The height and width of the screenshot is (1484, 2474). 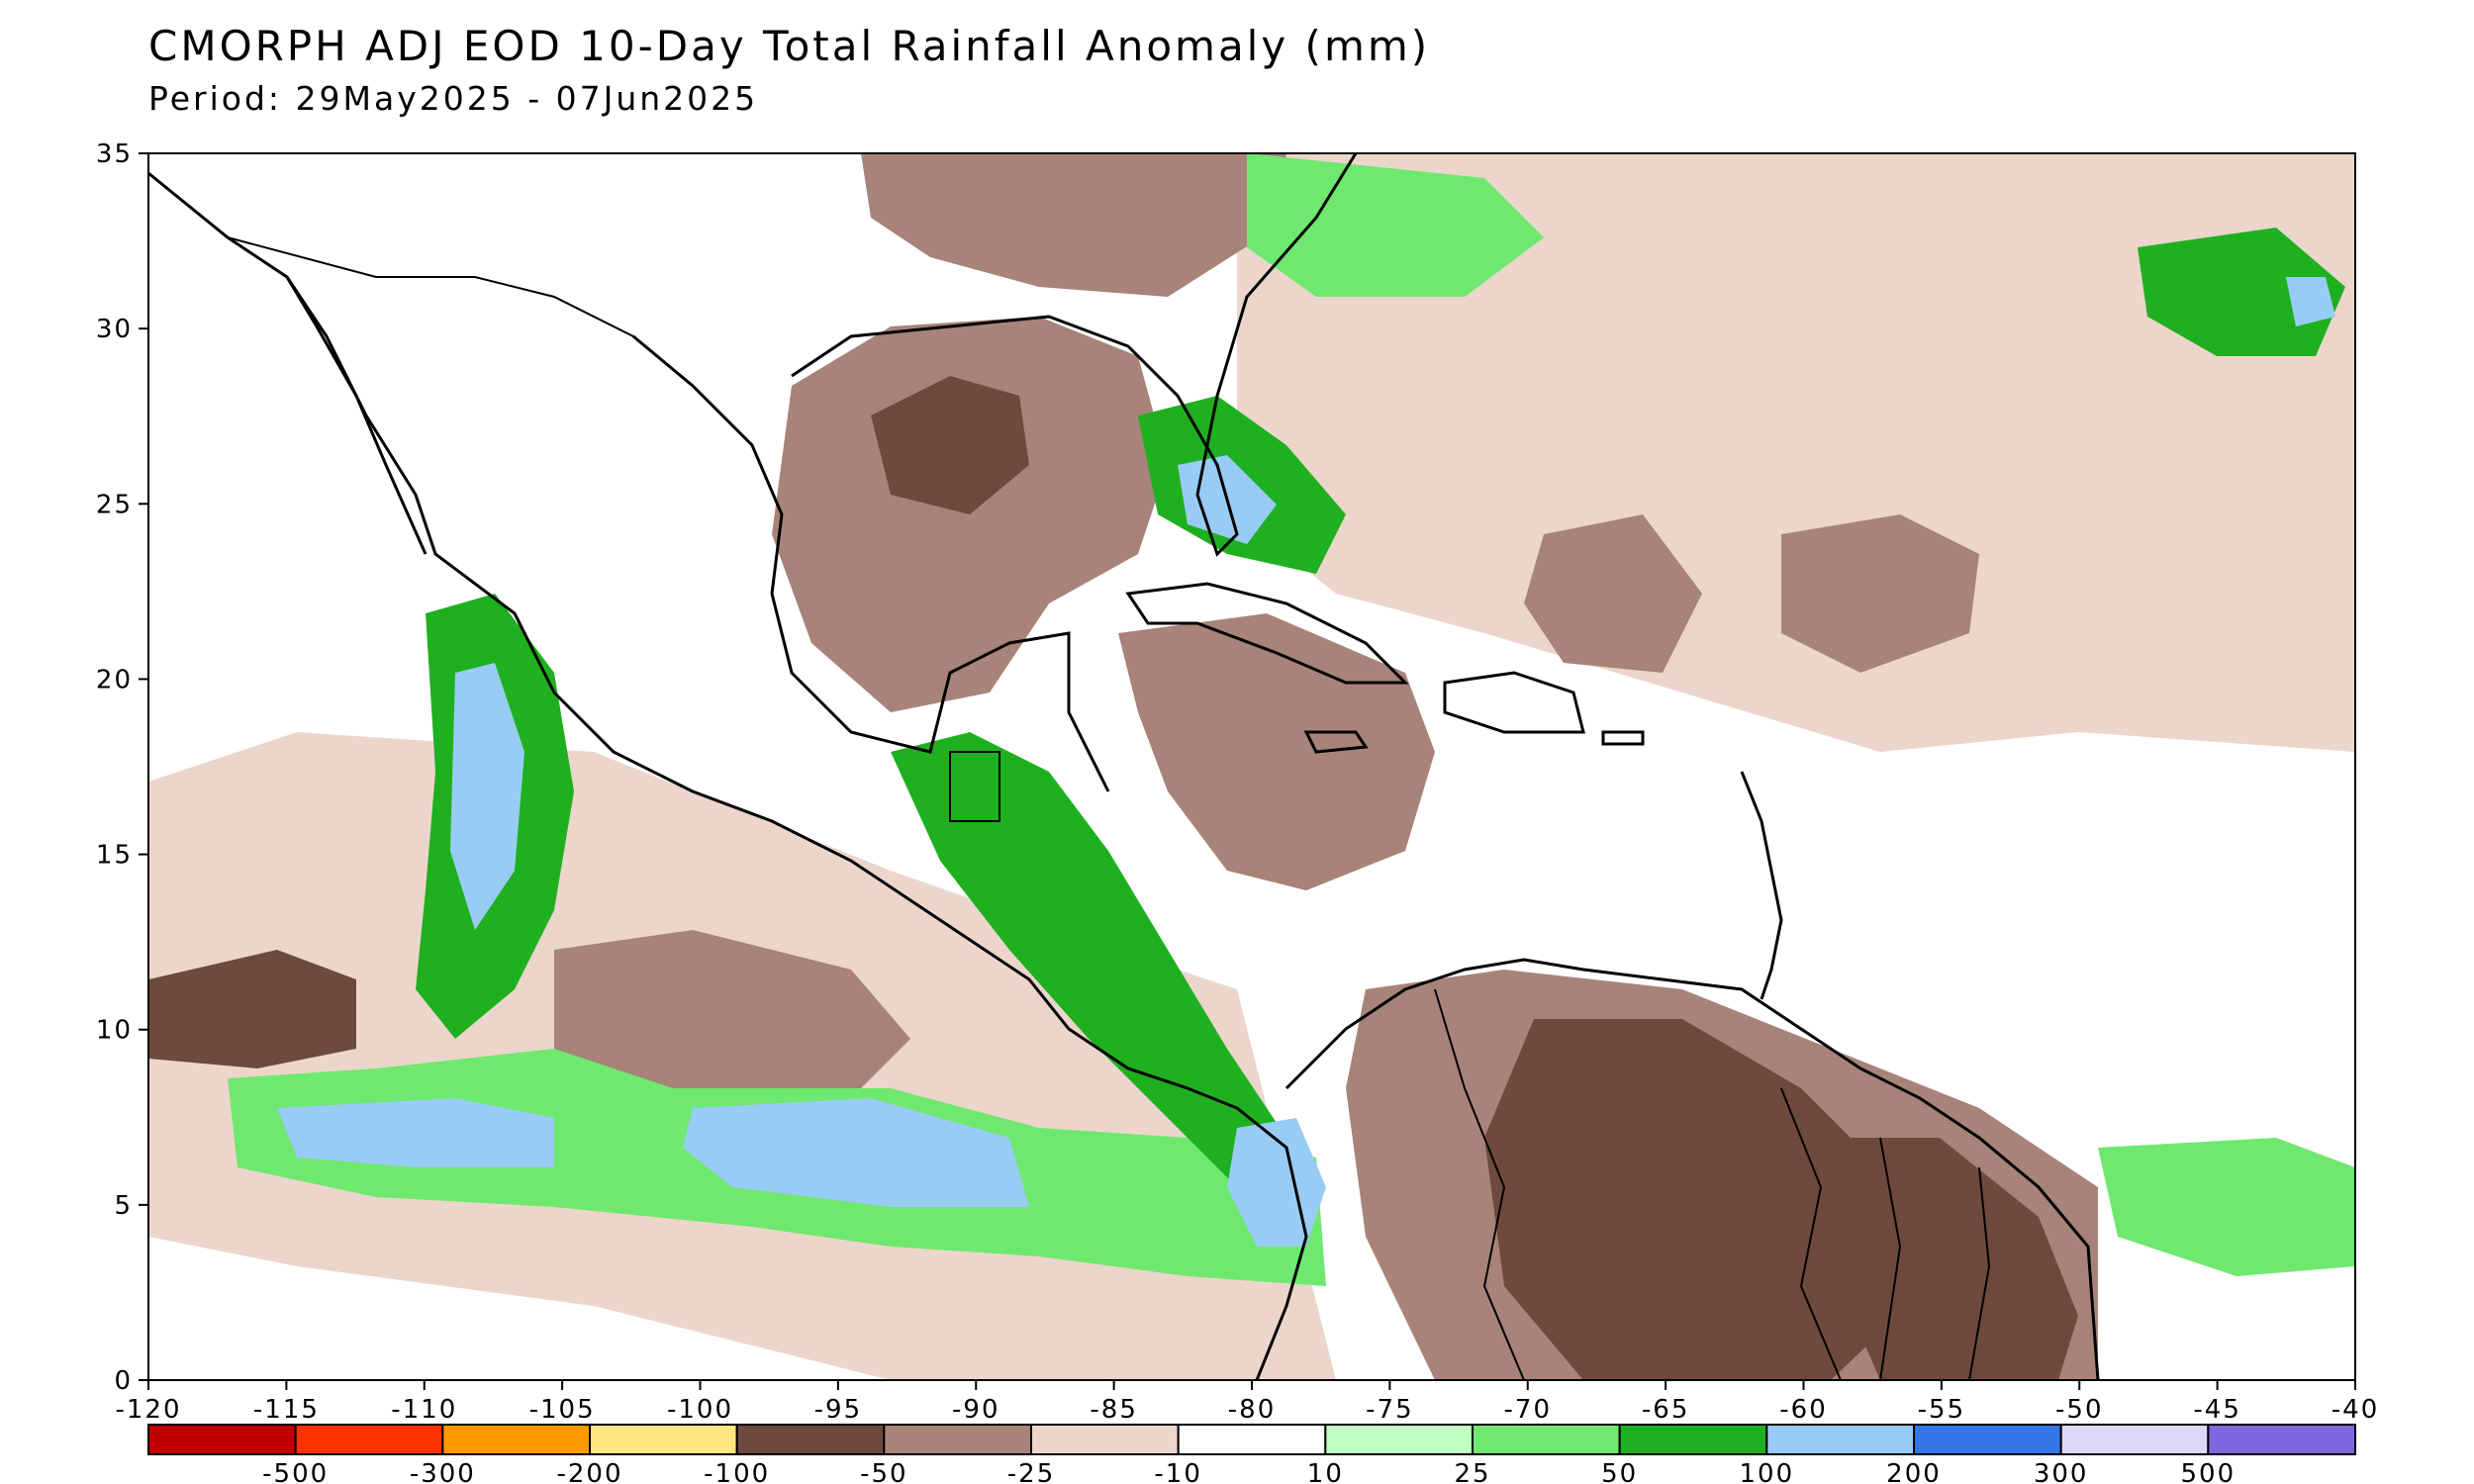 I want to click on suriname-border, so click(x=1891, y=1258).